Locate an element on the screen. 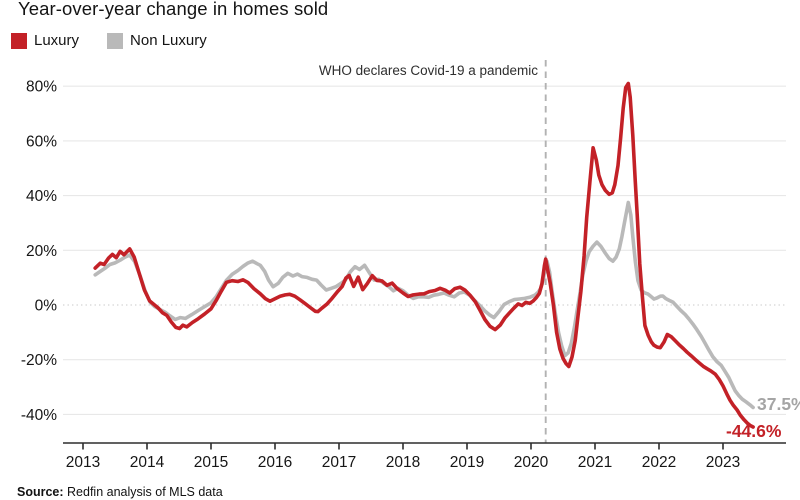  y-tick-label--40: -40% is located at coordinates (39, 415).